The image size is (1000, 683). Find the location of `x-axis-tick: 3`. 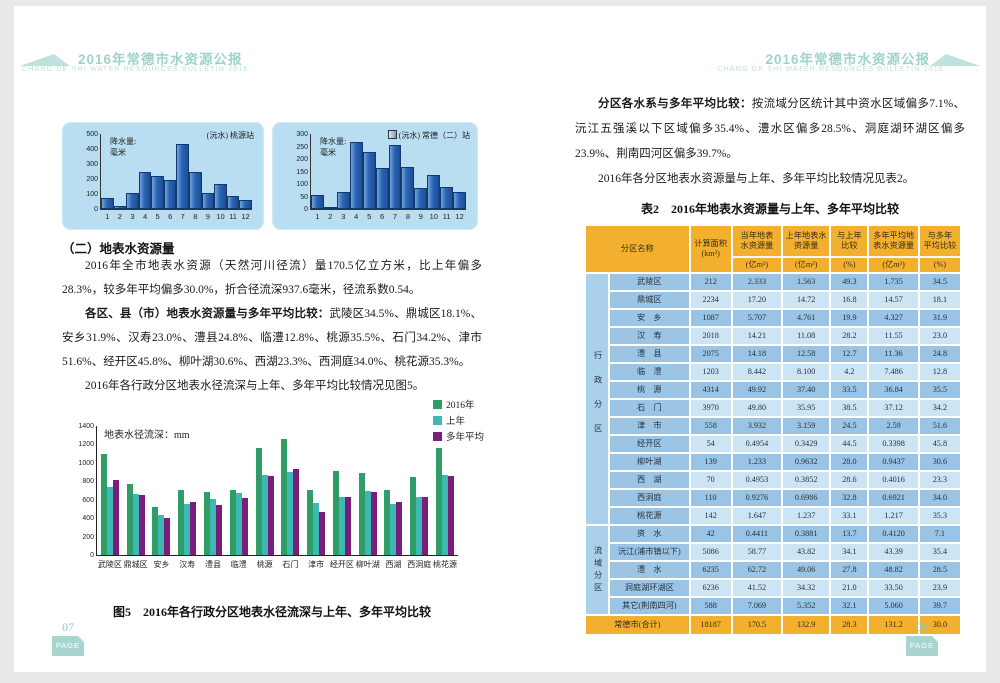

x-axis-tick: 3 is located at coordinates (132, 216).